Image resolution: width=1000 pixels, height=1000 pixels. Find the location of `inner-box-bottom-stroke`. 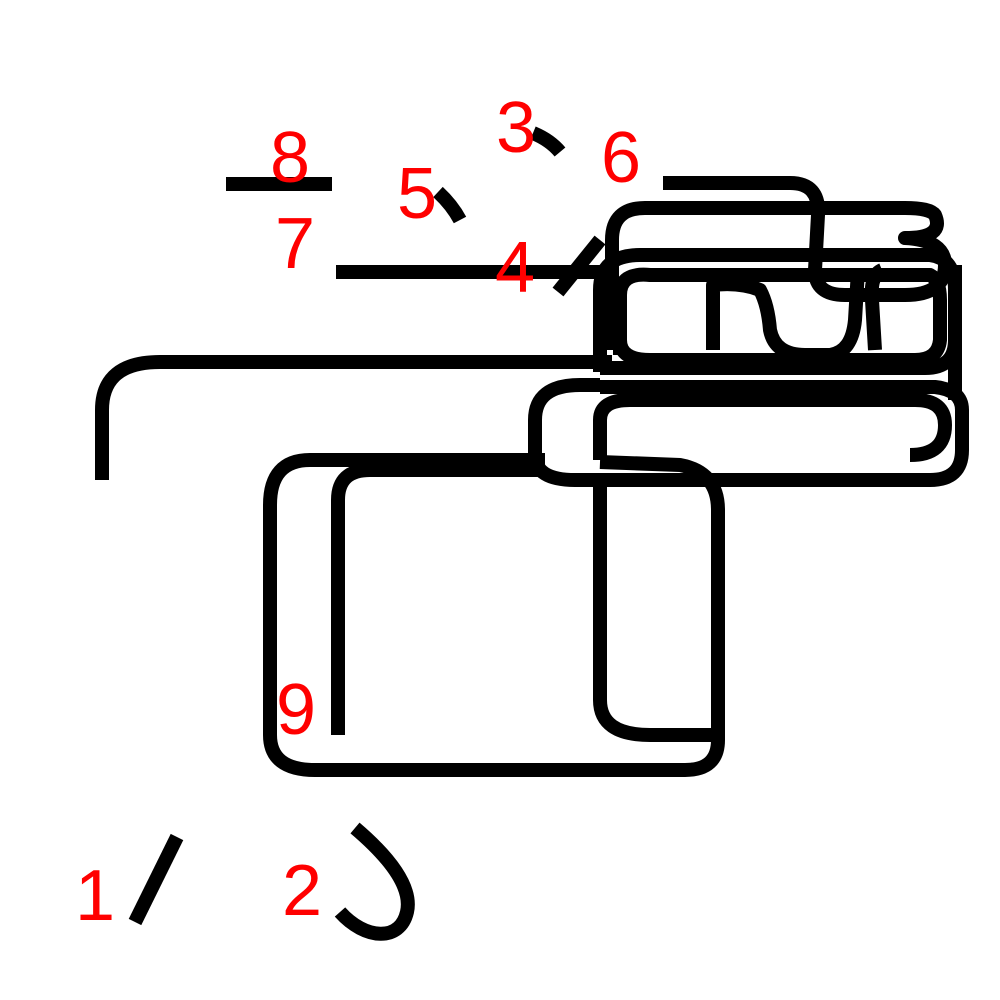

inner-box-bottom-stroke is located at coordinates (780, 317).